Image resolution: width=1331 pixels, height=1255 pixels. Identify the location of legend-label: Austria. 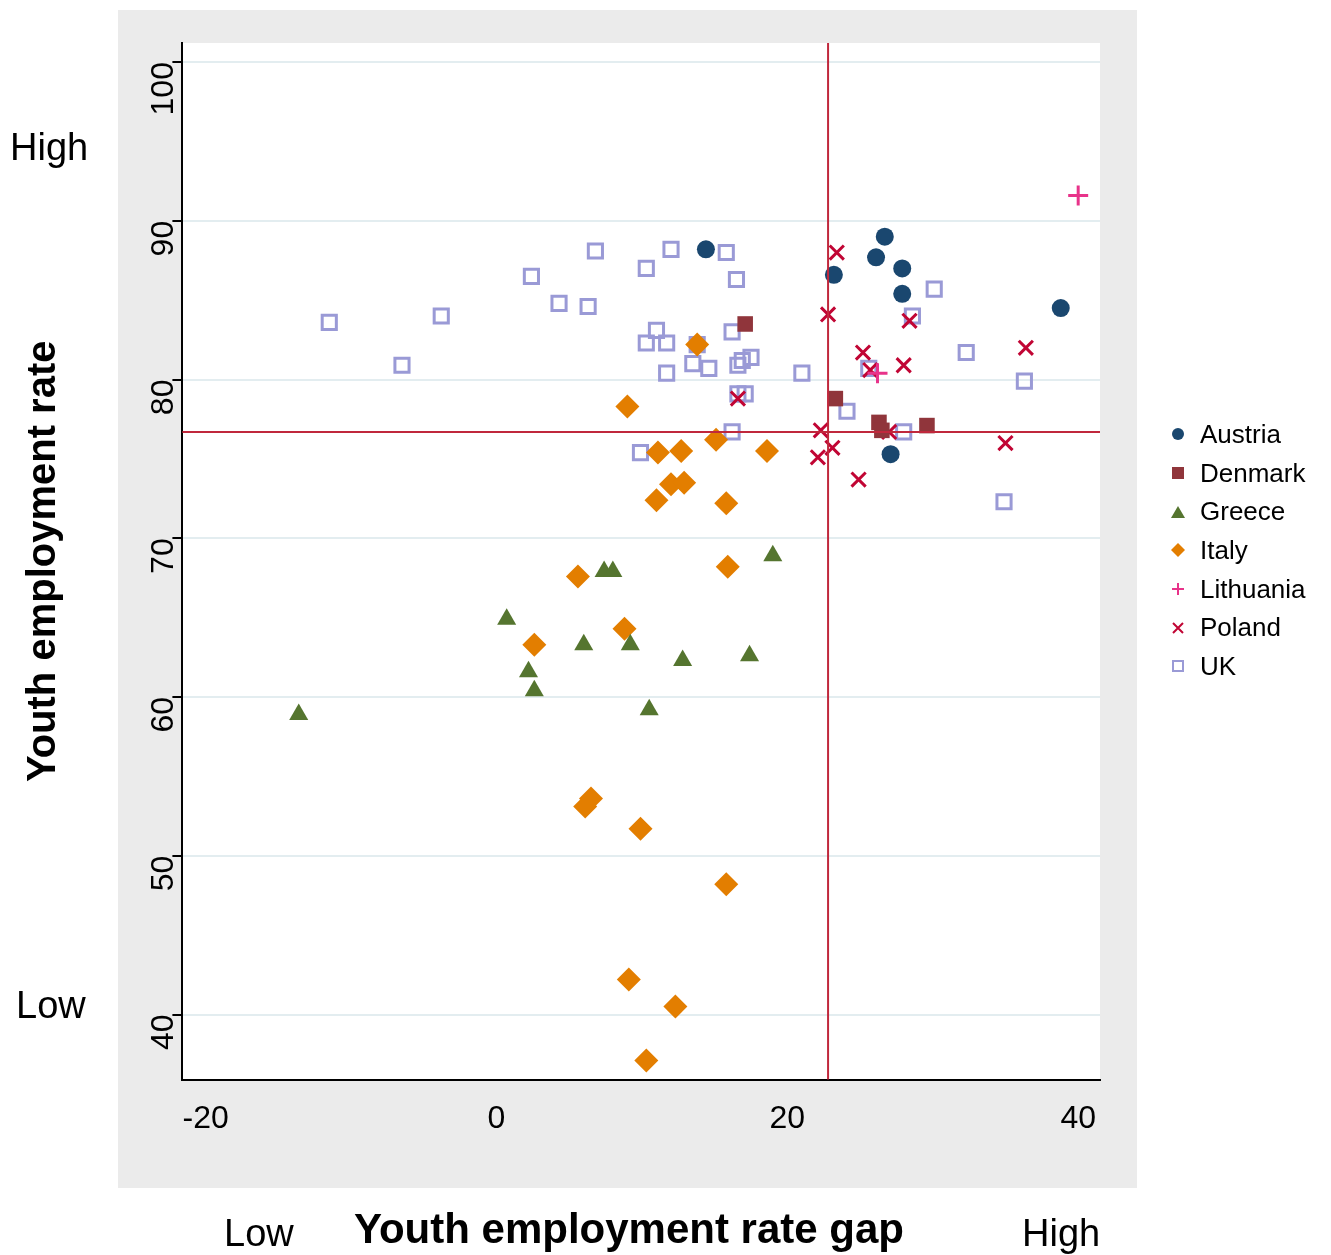
(1240, 434).